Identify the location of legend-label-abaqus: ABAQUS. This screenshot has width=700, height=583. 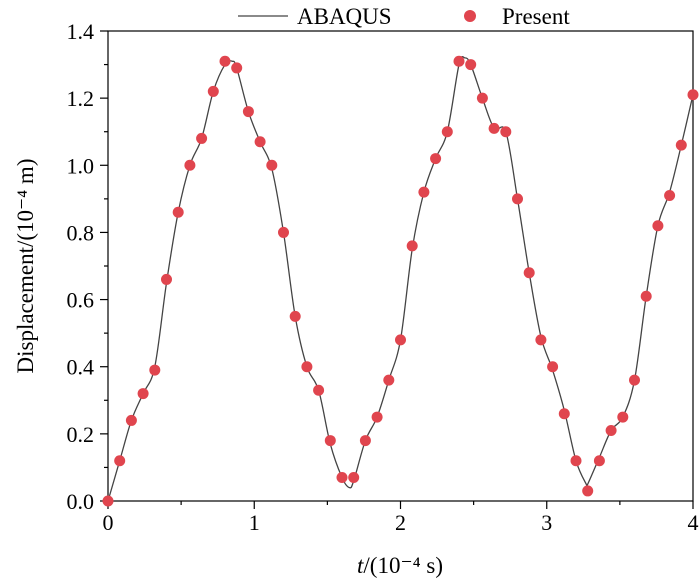
(344, 16).